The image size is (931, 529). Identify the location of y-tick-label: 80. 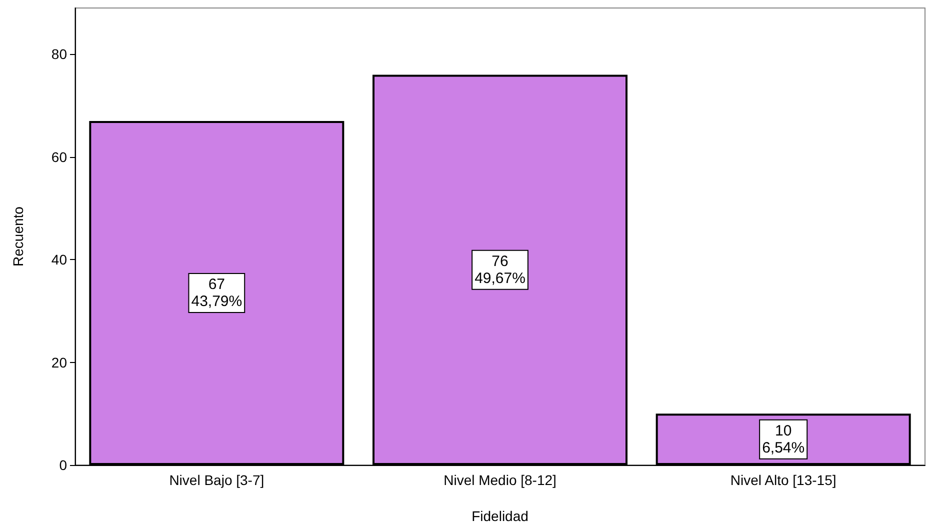
(59, 54).